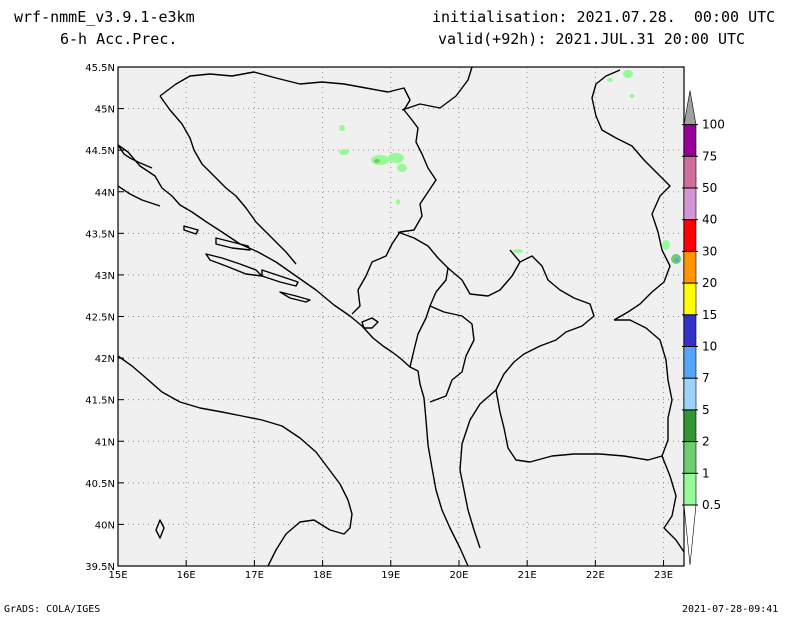  Describe the element at coordinates (703, 328) in the screenshot. I see `precip-legend: 0.5 1 2 5 7 10 15 20 30 40 50 75 100` at that location.